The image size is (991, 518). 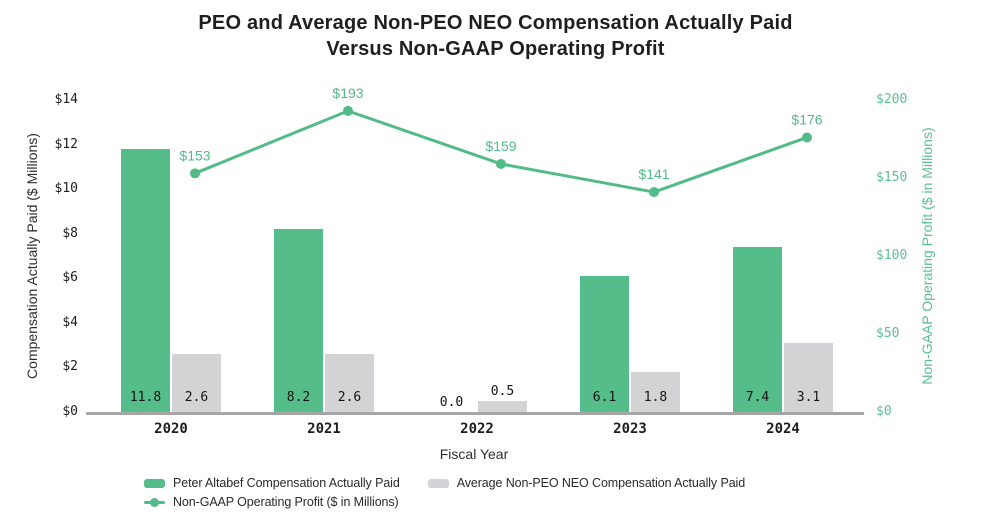 What do you see at coordinates (438, 483) in the screenshot?
I see `neo-bar-swatch-icon` at bounding box center [438, 483].